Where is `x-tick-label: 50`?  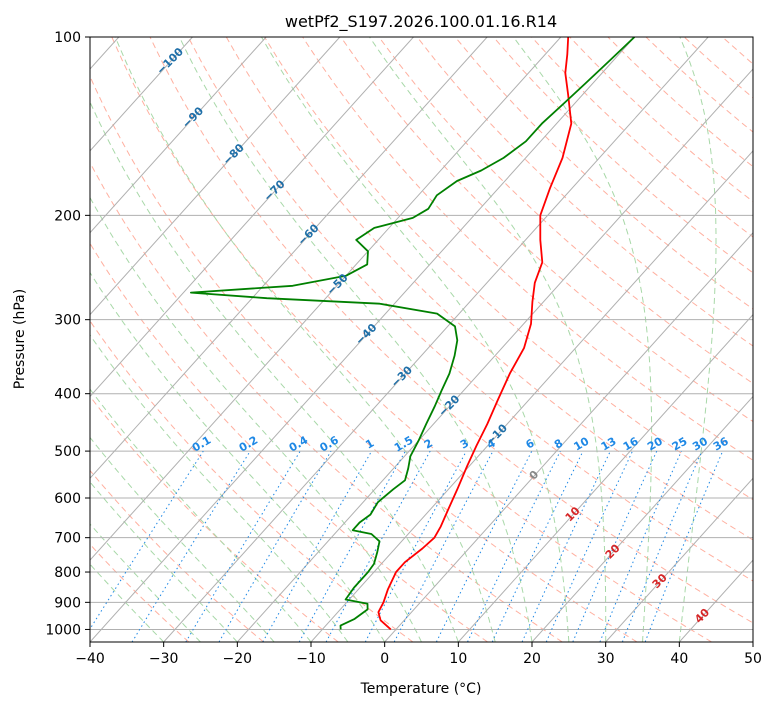 x-tick-label: 50 is located at coordinates (753, 659).